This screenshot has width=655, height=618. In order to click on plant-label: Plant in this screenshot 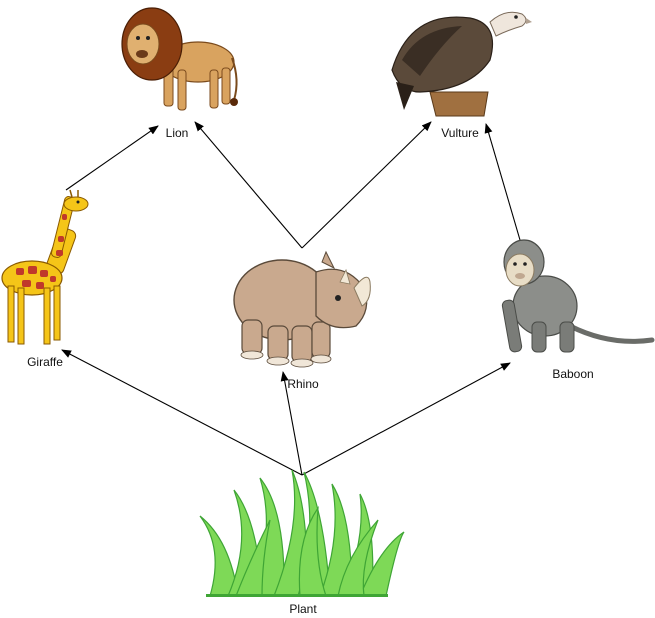, I will do `click(303, 609)`.